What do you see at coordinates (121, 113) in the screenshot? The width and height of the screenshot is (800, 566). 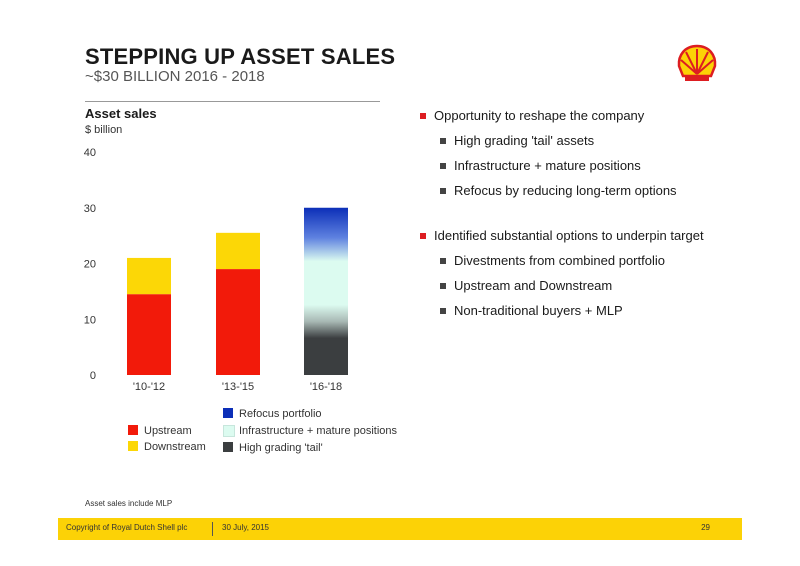 I see `chart-title: Asset sales` at bounding box center [121, 113].